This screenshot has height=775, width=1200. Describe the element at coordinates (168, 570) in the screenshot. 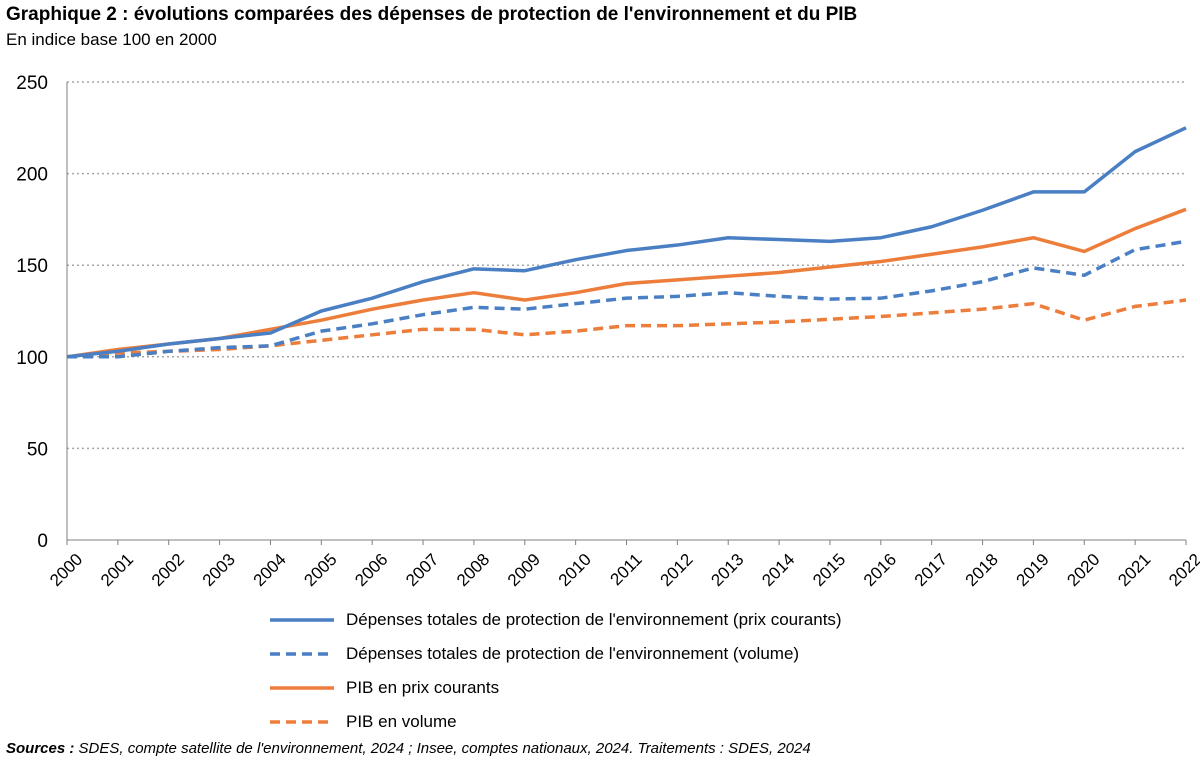

I see `x-tick-label: 2002` at that location.